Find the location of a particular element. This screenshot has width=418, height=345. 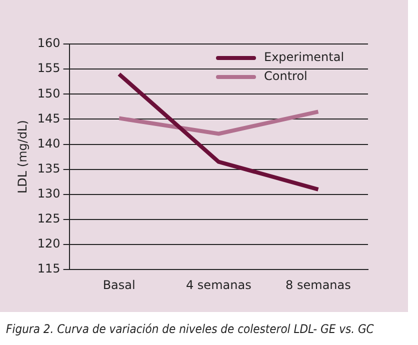

y-tick-label: 135 is located at coordinates (48, 168).